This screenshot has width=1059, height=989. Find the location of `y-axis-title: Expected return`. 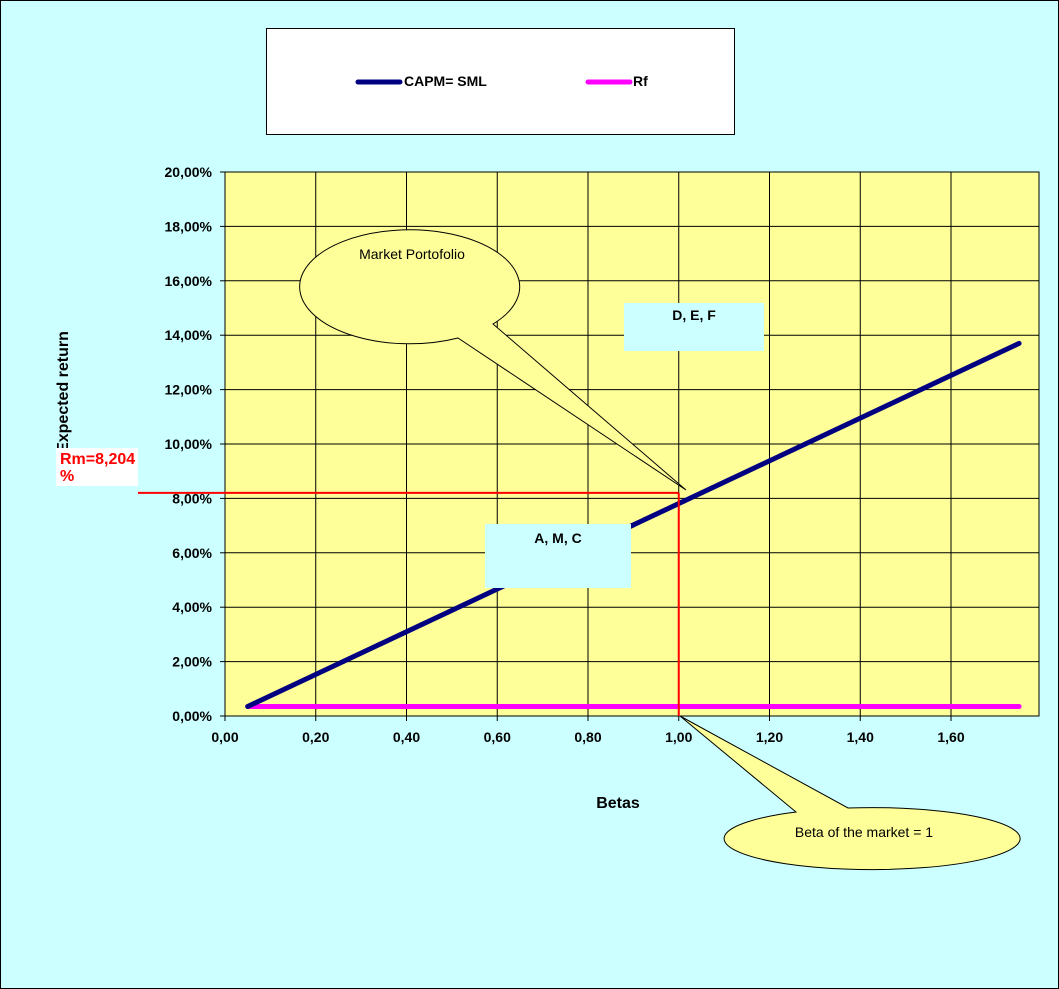

y-axis-title: Expected return is located at coordinates (63, 392).